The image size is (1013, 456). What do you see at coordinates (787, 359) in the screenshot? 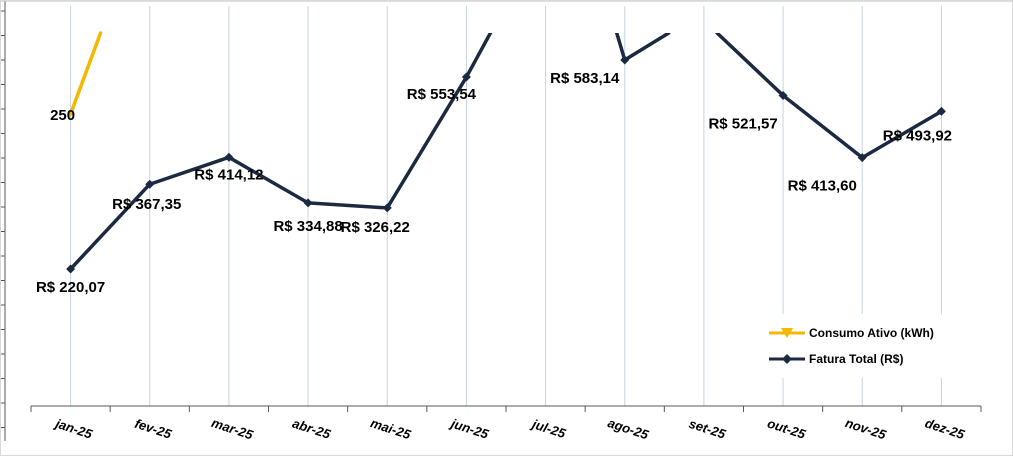
I see `legend-marker-diamond` at bounding box center [787, 359].